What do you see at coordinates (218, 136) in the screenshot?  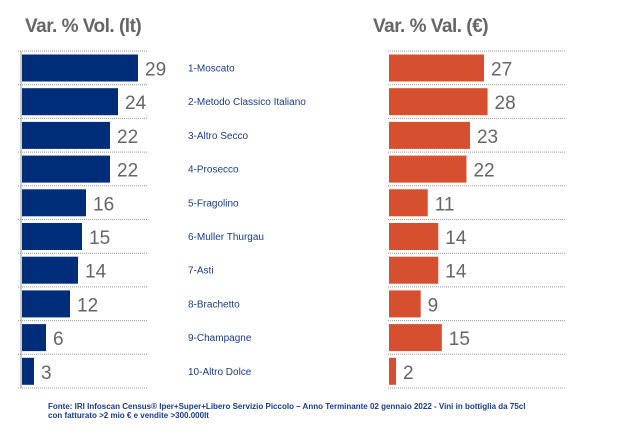 I see `category-label: 3-Altro Secco` at bounding box center [218, 136].